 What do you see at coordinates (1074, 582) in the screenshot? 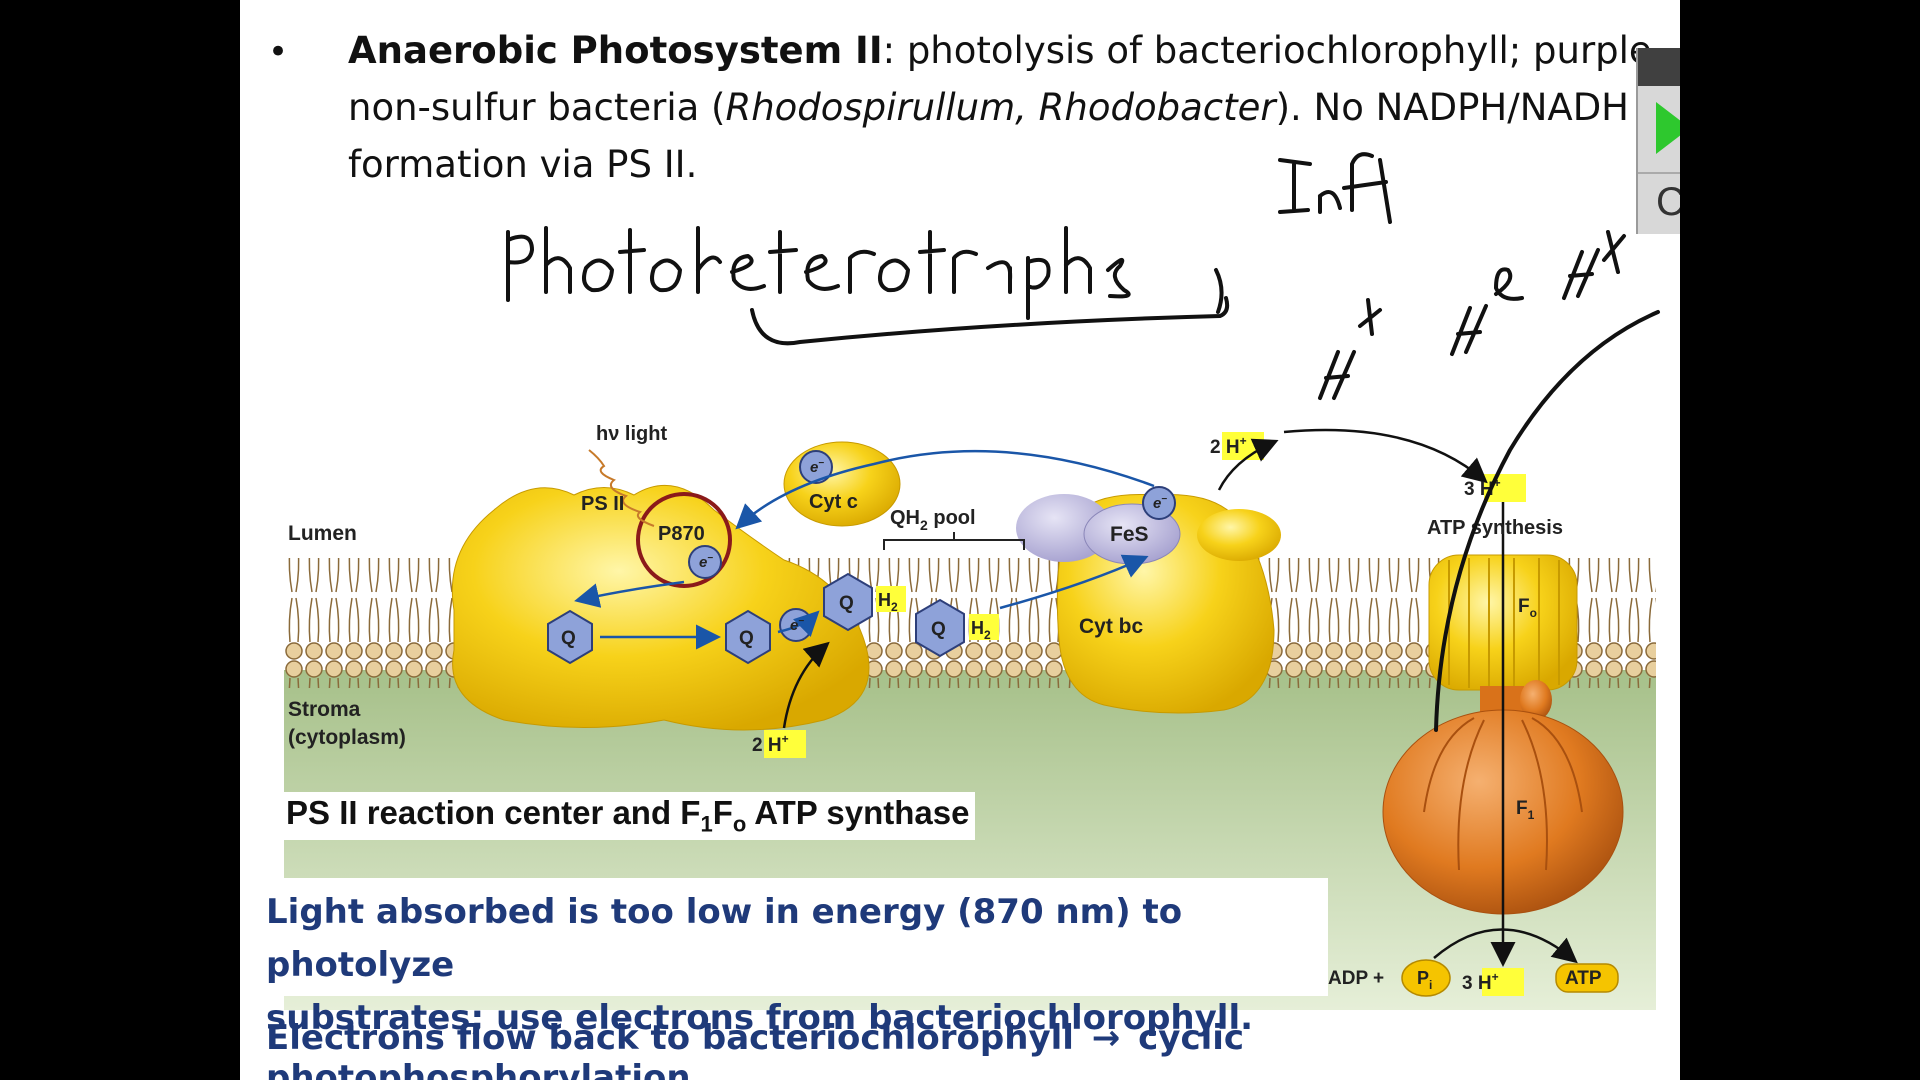
I see `arrow-pool-to-cytbc` at bounding box center [1074, 582].